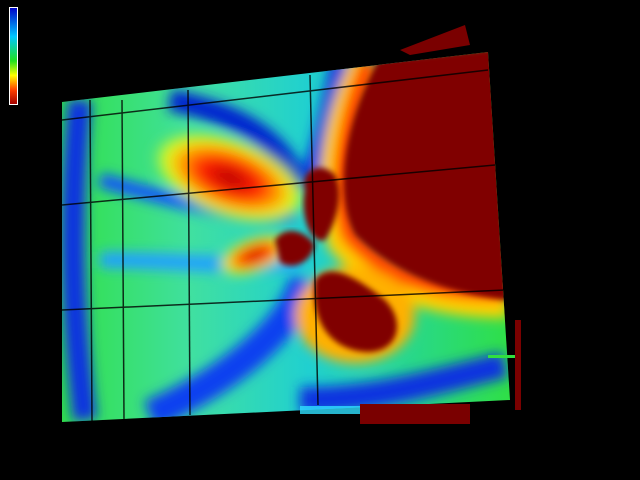 The image size is (640, 480). I want to click on colorbar-gradient, so click(13, 56).